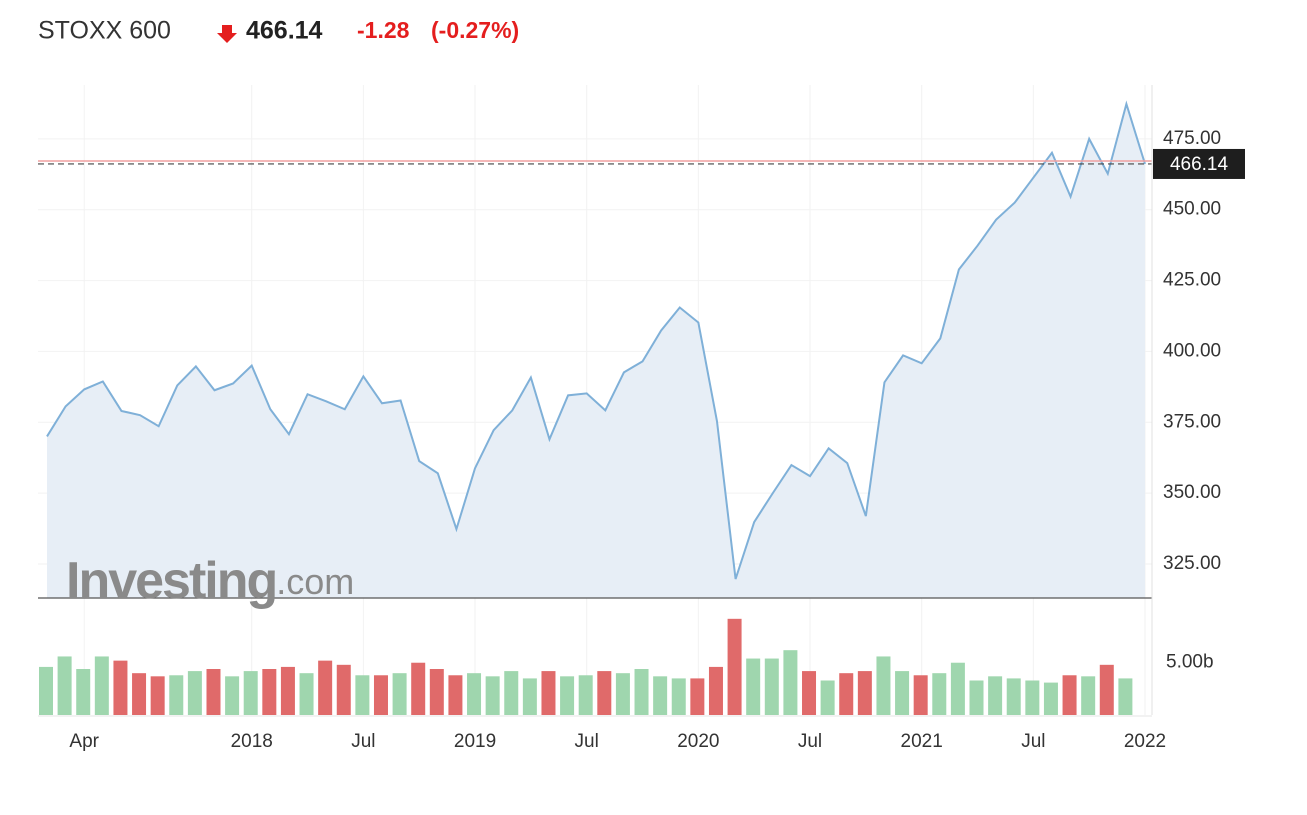 The height and width of the screenshot is (815, 1307). What do you see at coordinates (1192, 209) in the screenshot?
I see `y-tick-label: 450.00` at bounding box center [1192, 209].